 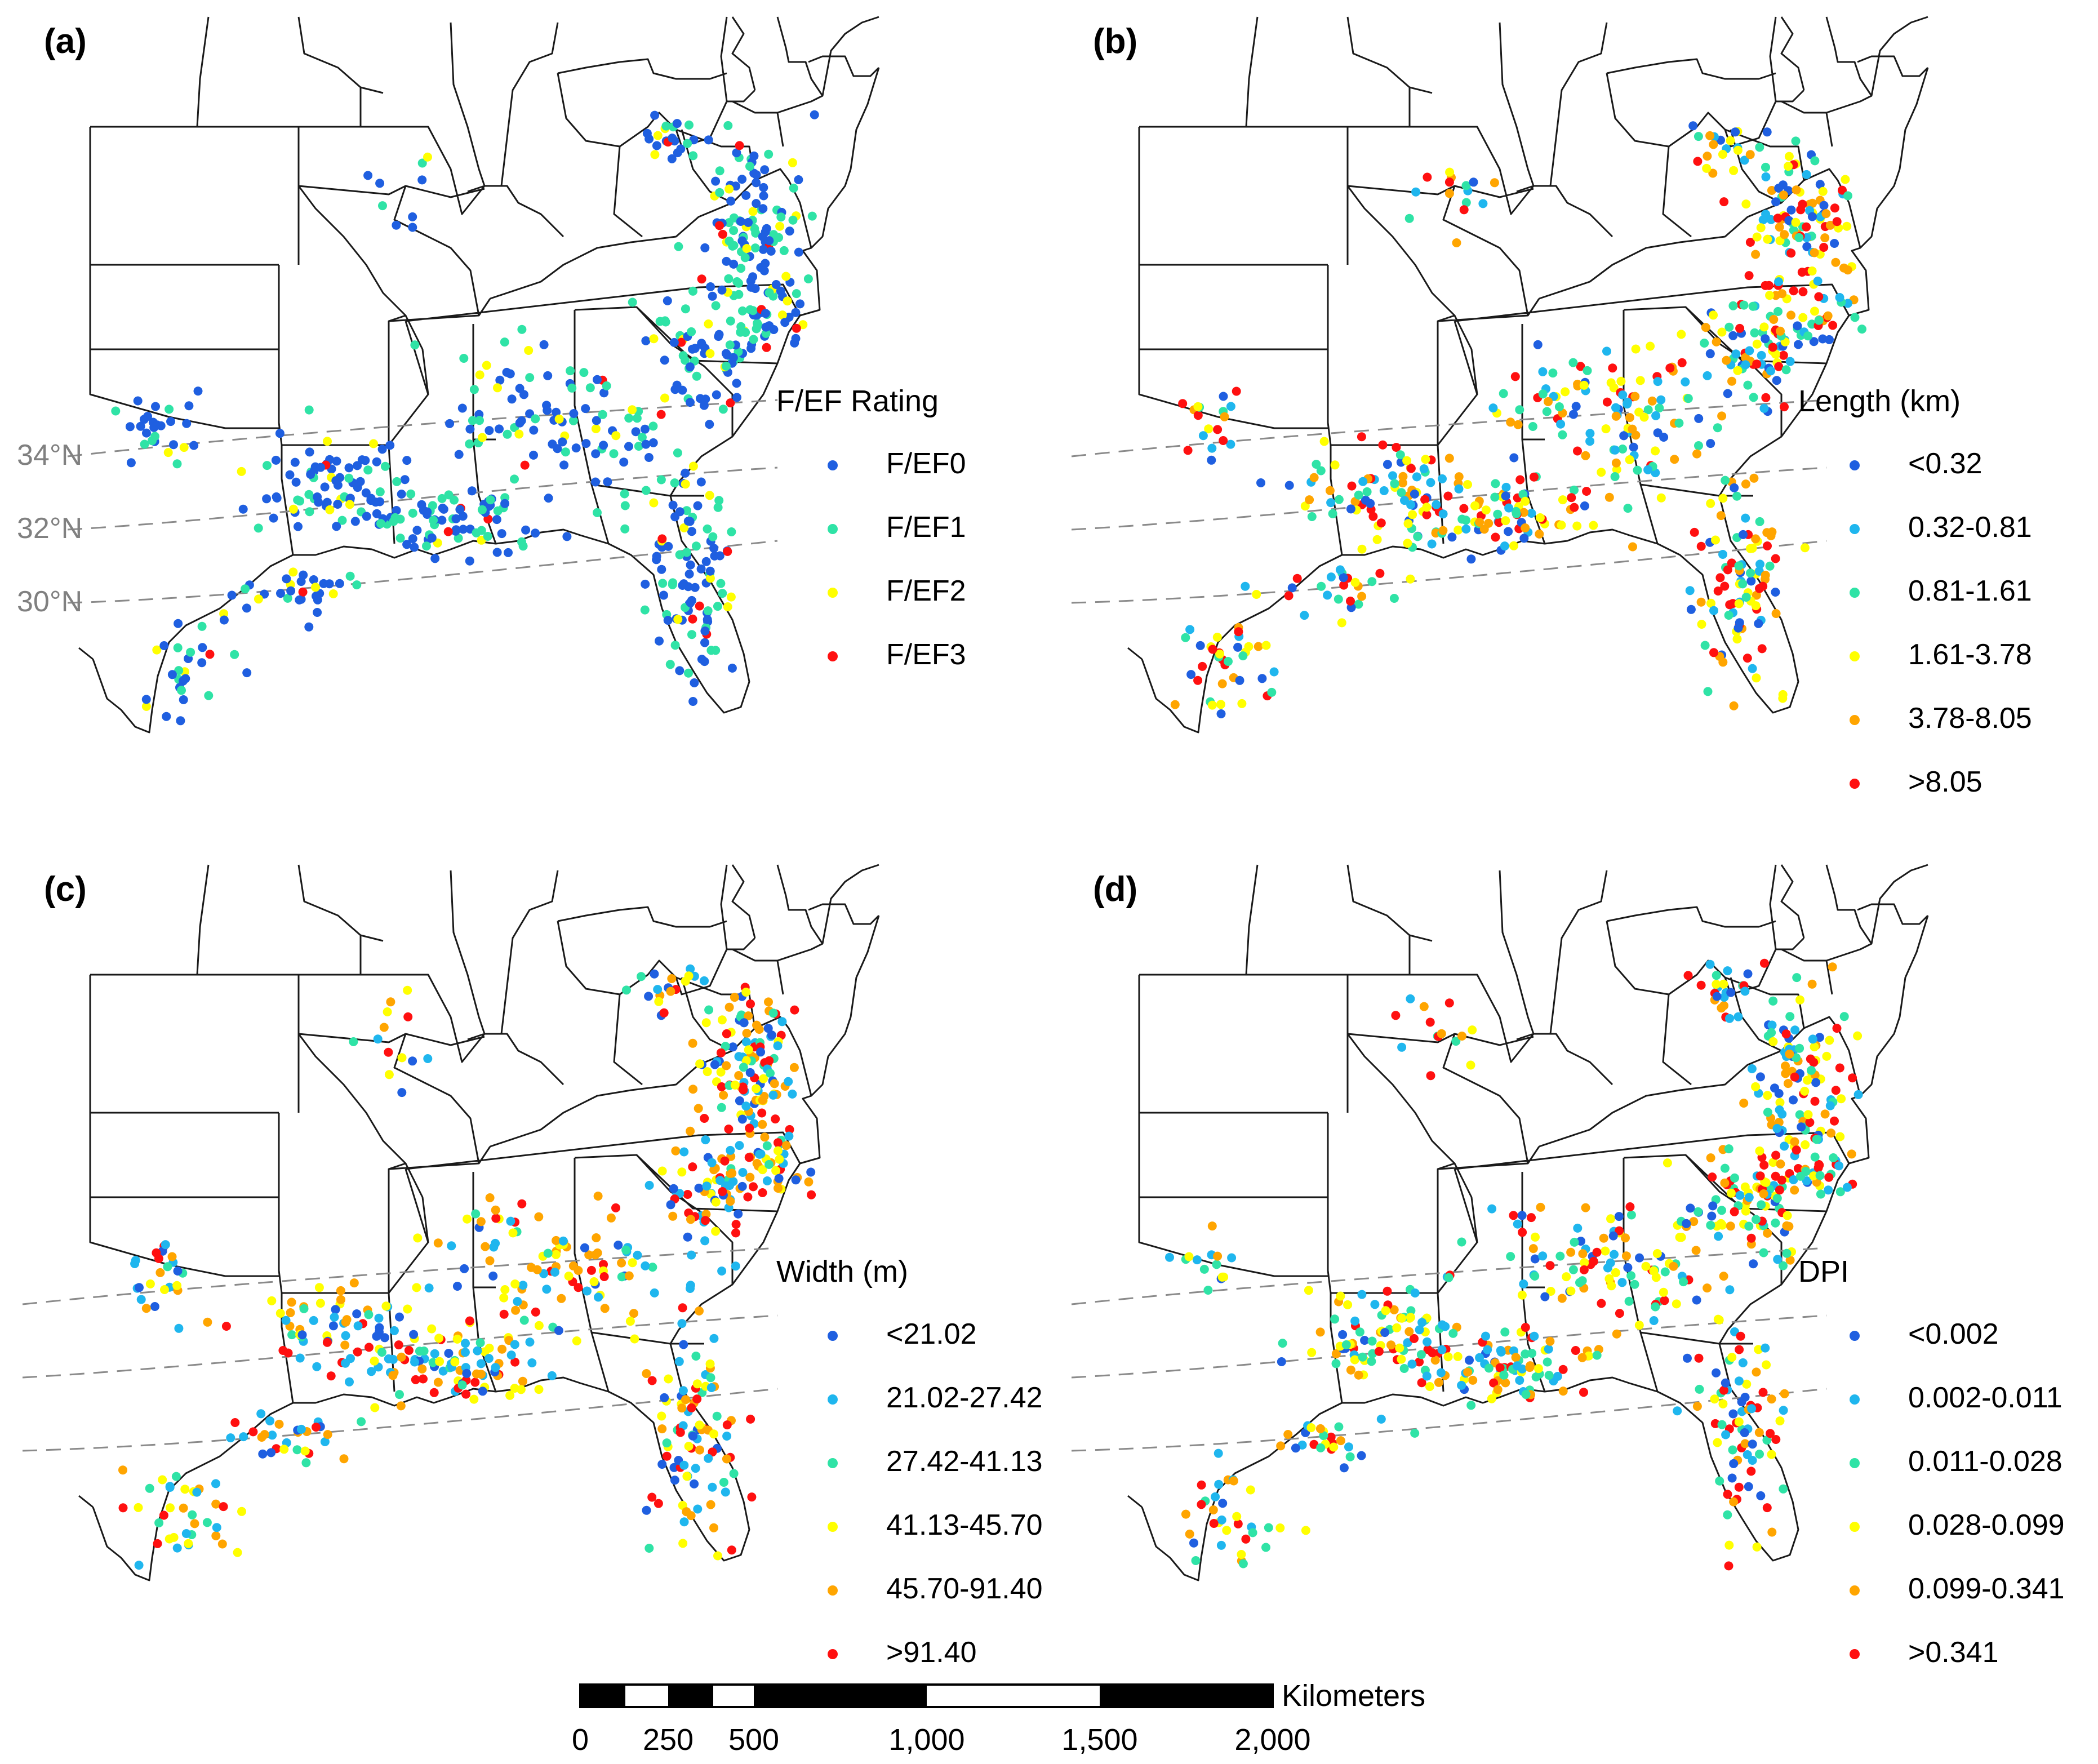 I want to click on legend-label-c-4: 45.70-91.40, so click(x=964, y=1588).